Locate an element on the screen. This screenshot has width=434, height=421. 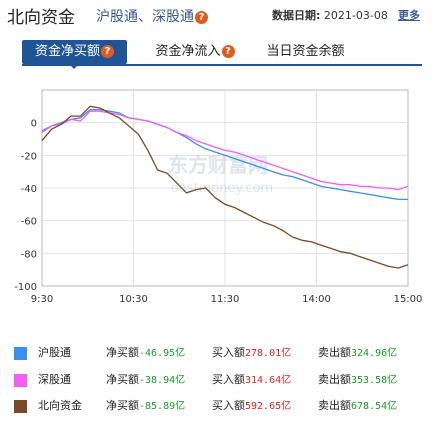
legend-buy: 买入额278.01亿 is located at coordinates (251, 353).